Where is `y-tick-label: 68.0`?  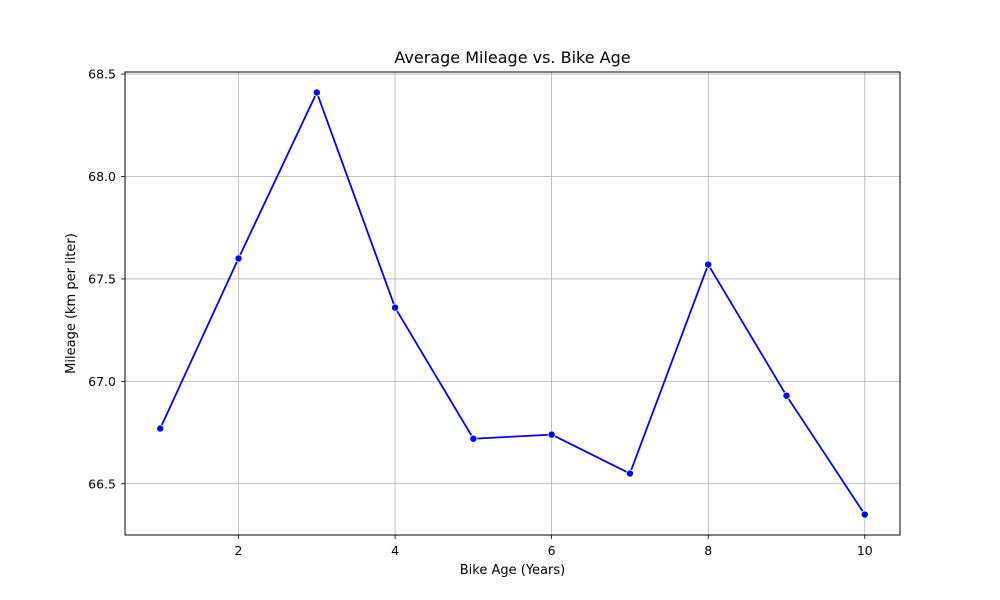
y-tick-label: 68.0 is located at coordinates (102, 176).